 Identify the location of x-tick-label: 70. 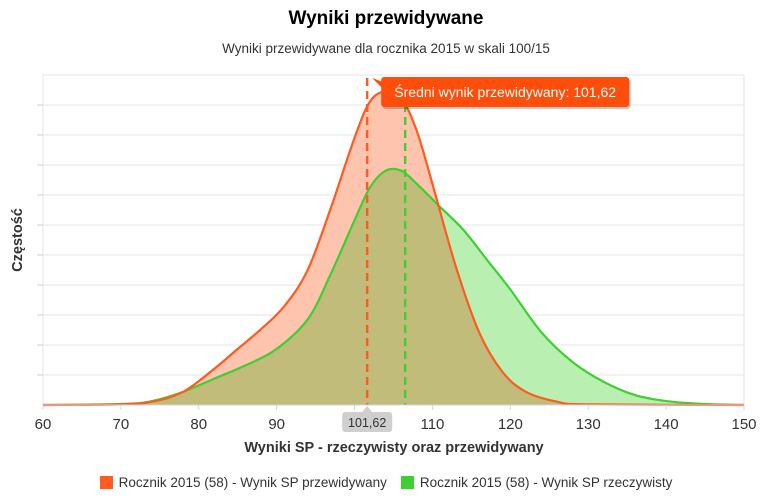
(121, 424).